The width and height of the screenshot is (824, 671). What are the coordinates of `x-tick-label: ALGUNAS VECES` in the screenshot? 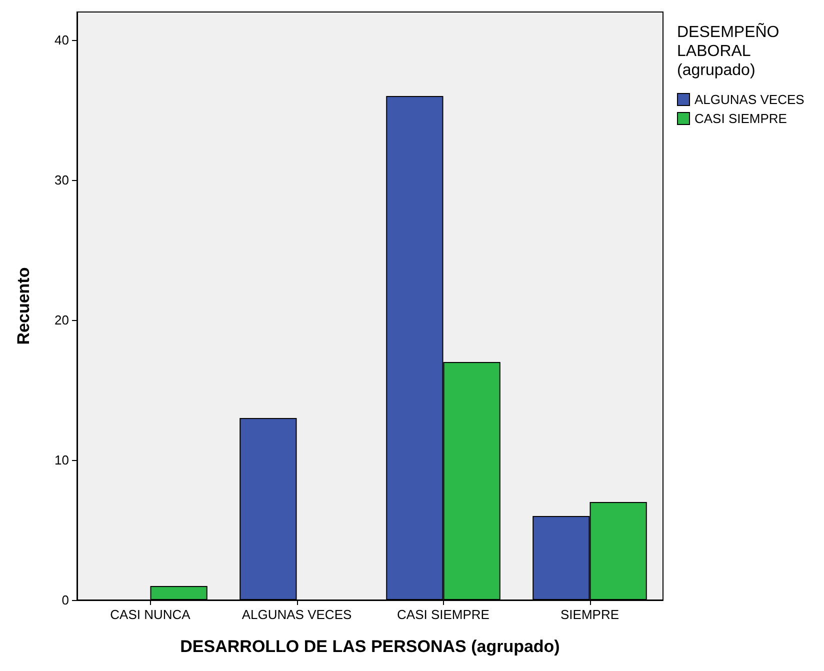 It's located at (297, 614).